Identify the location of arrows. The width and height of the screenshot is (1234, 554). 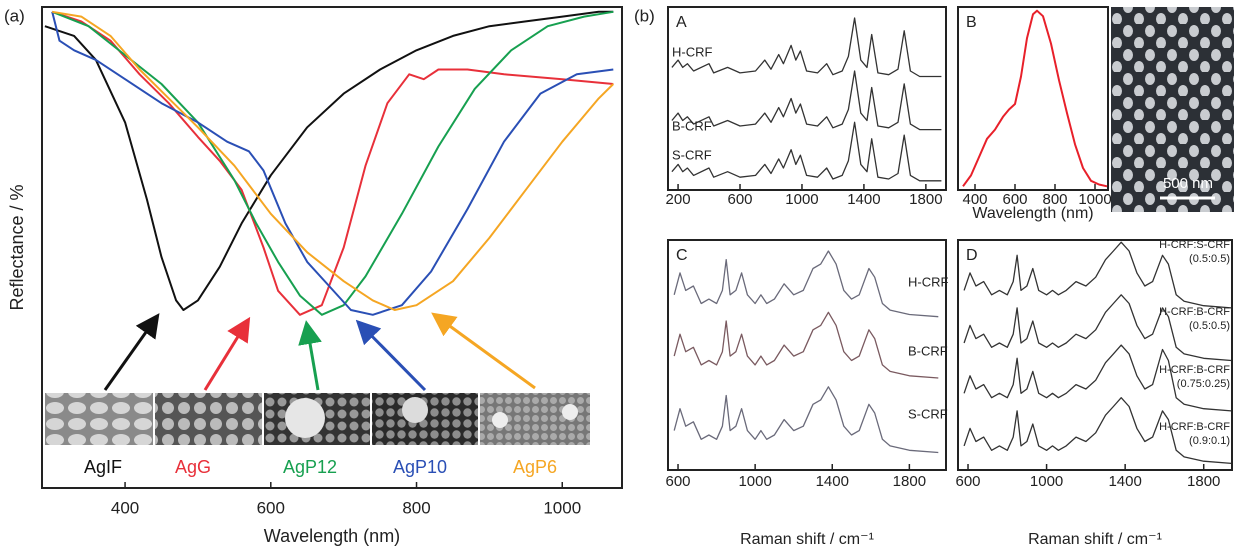
(319, 352).